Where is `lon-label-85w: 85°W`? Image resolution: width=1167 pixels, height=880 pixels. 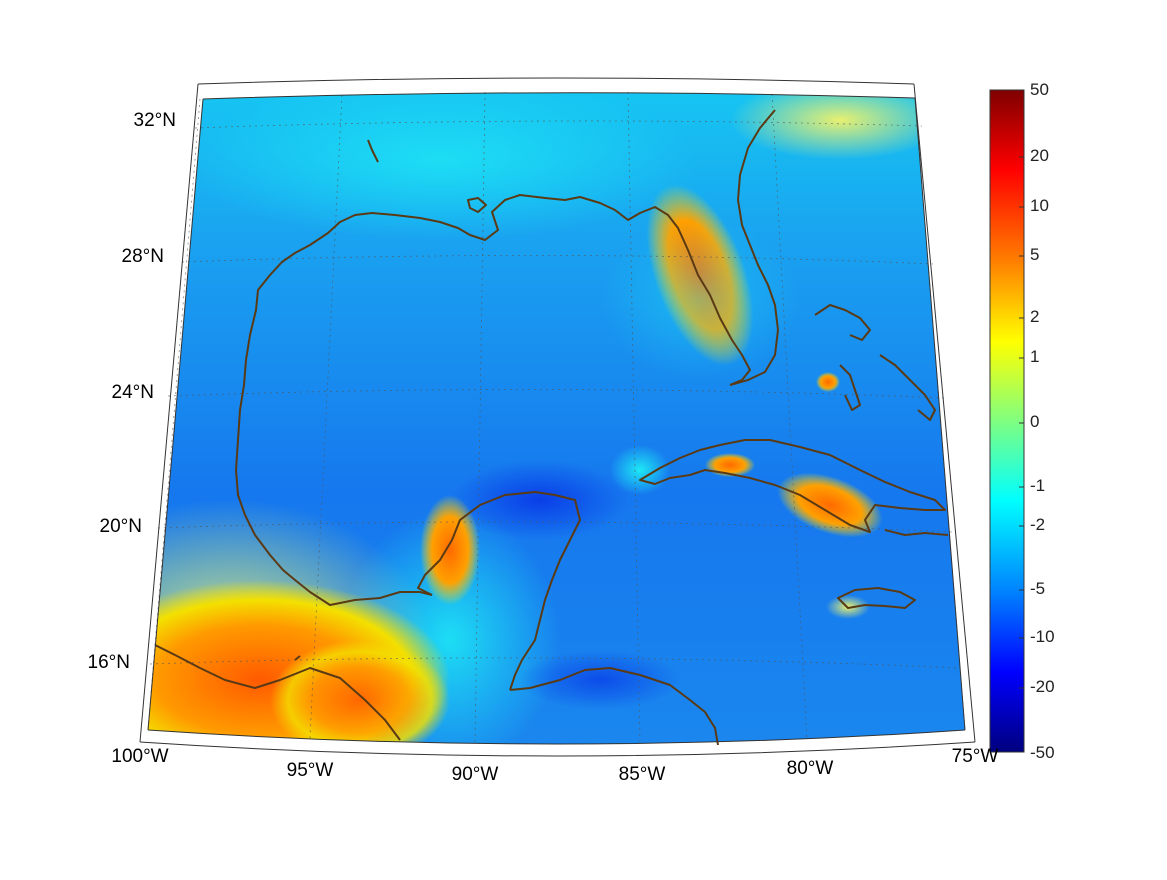 lon-label-85w: 85°W is located at coordinates (642, 774).